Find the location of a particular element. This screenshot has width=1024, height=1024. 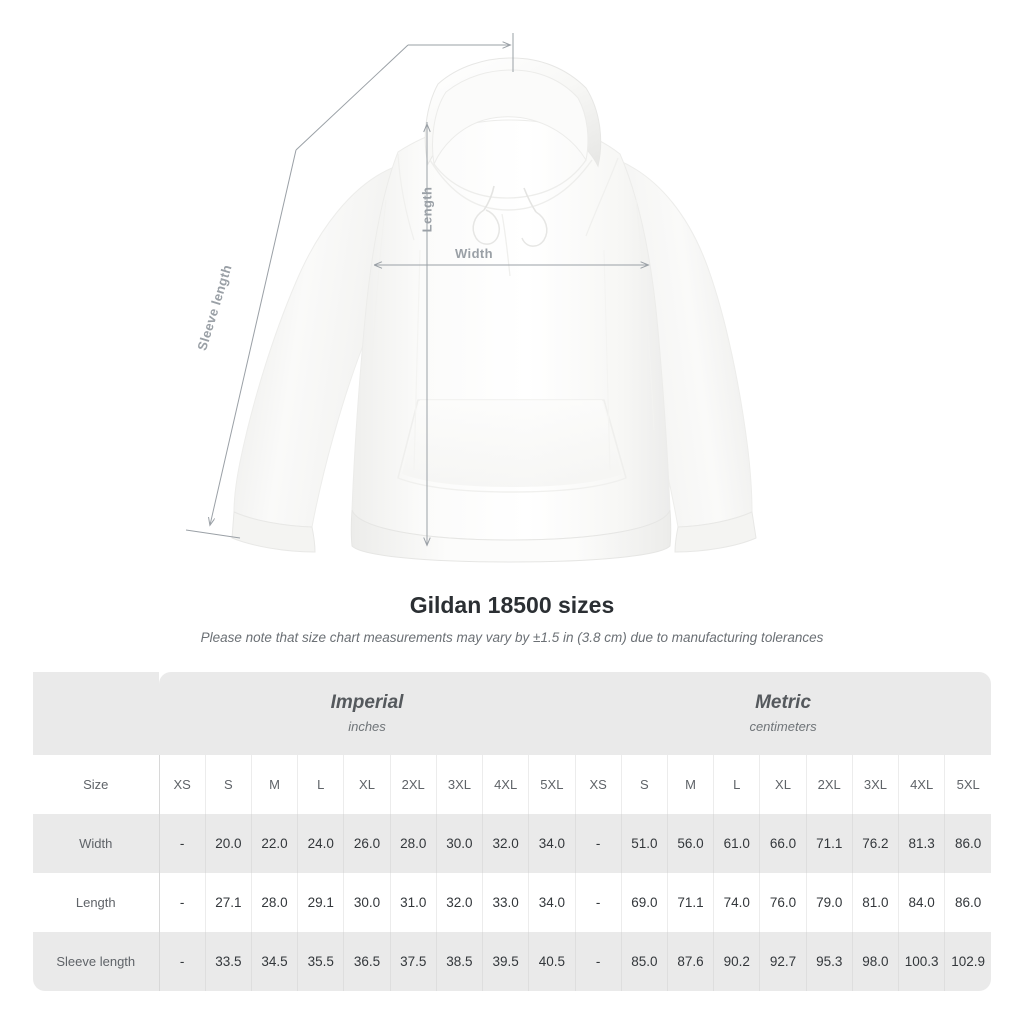

length-dimension-label: Length is located at coordinates (427, 209).